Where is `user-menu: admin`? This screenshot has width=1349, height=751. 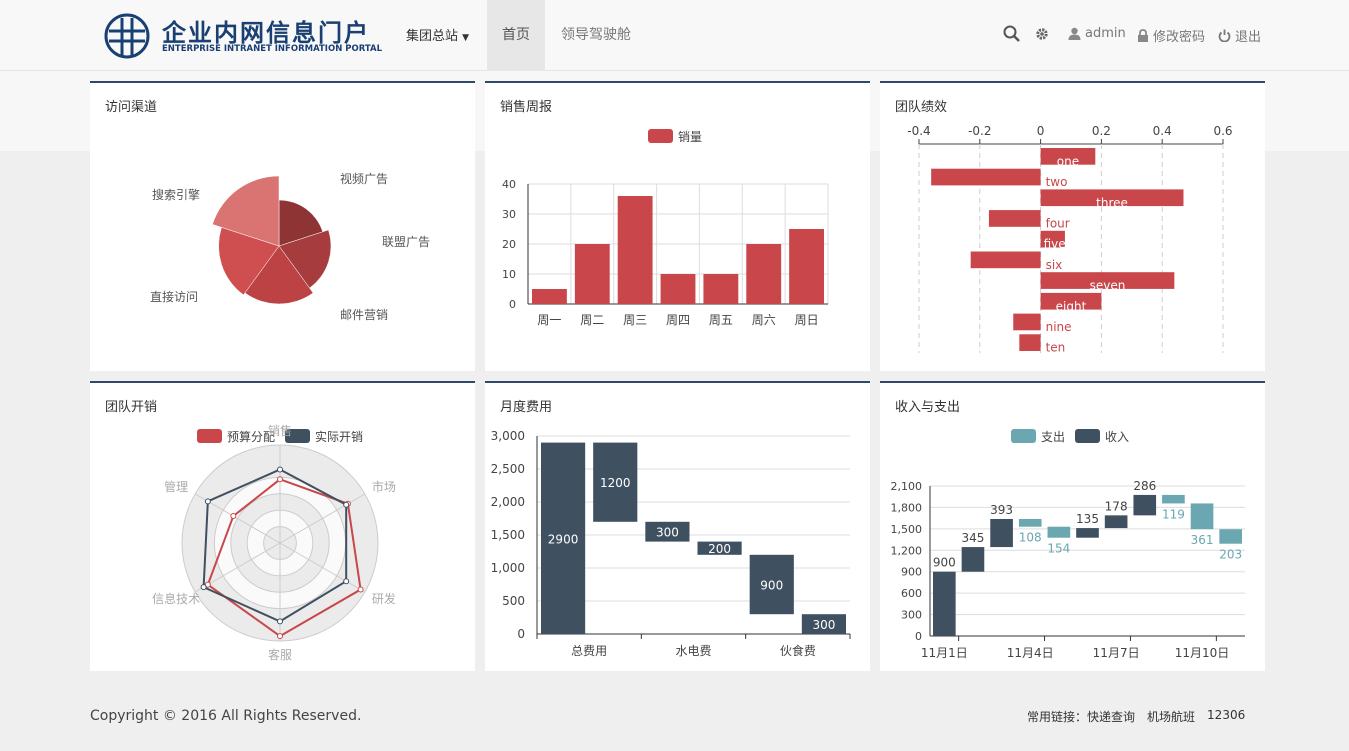 user-menu: admin is located at coordinates (1097, 33).